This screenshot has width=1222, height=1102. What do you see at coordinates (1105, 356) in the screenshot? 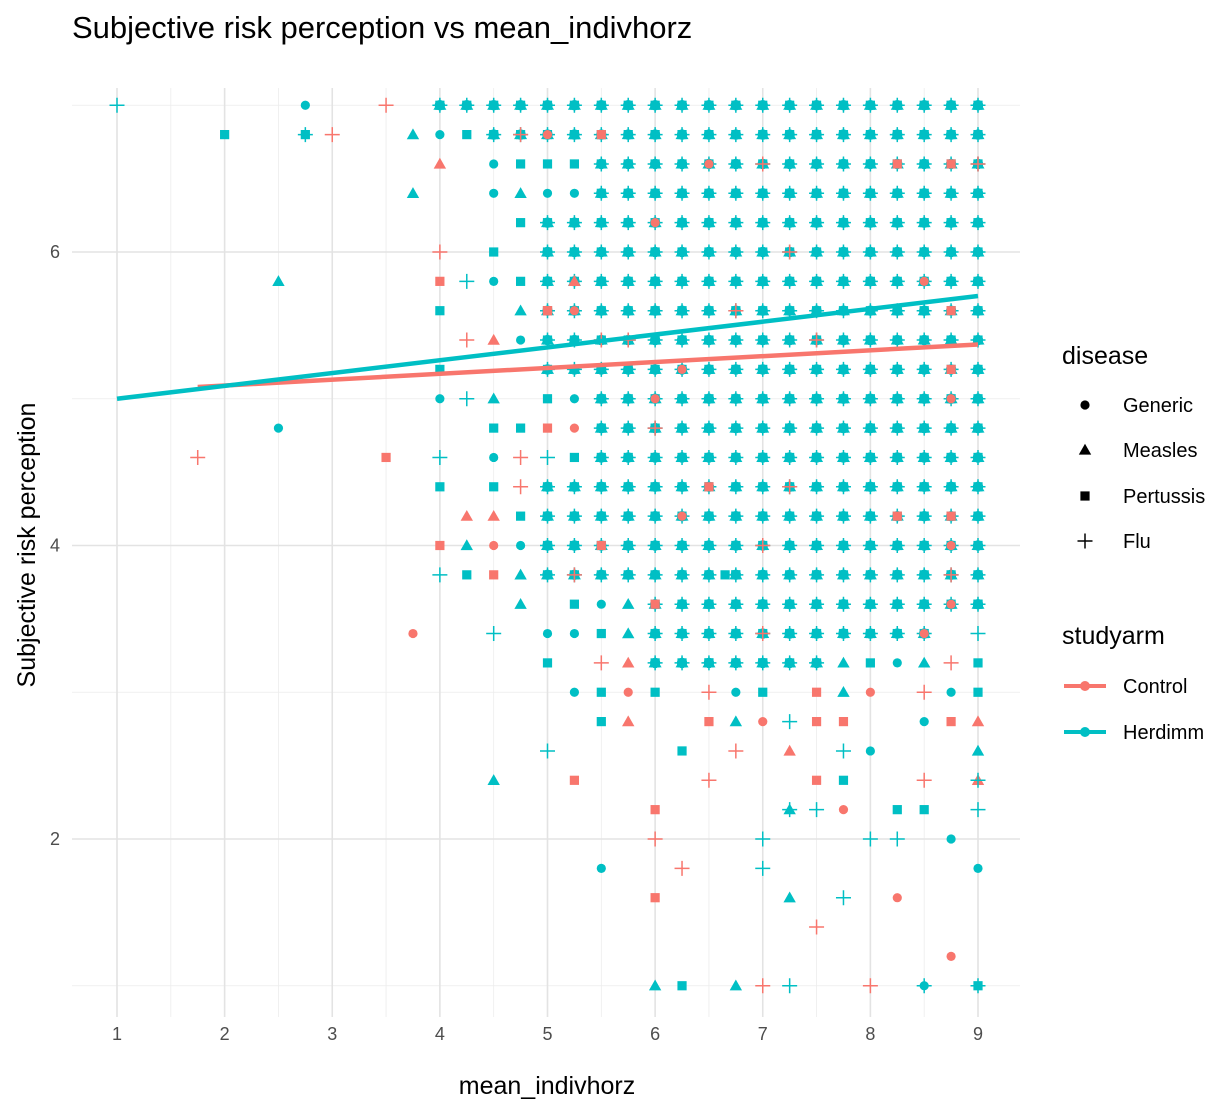
I see `disease-legend-title: disease` at bounding box center [1105, 356].